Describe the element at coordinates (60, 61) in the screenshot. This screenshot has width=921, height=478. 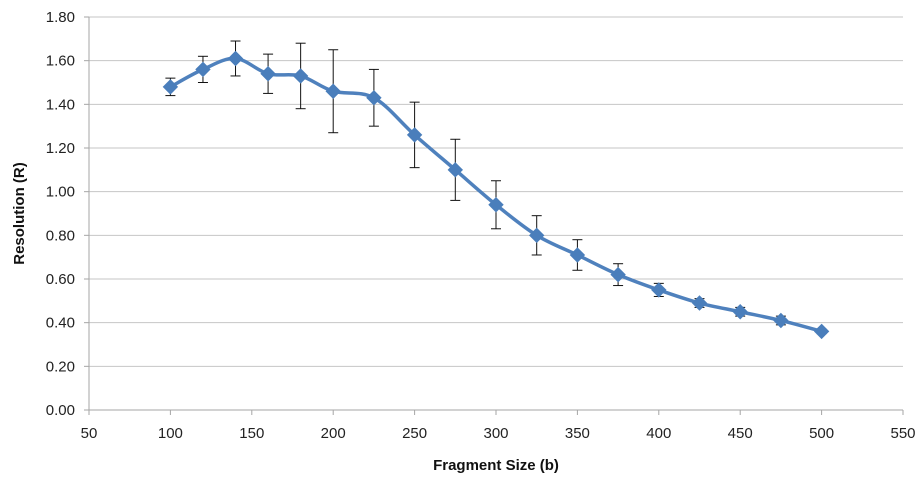
I see `y-tick-label: 1.60` at that location.